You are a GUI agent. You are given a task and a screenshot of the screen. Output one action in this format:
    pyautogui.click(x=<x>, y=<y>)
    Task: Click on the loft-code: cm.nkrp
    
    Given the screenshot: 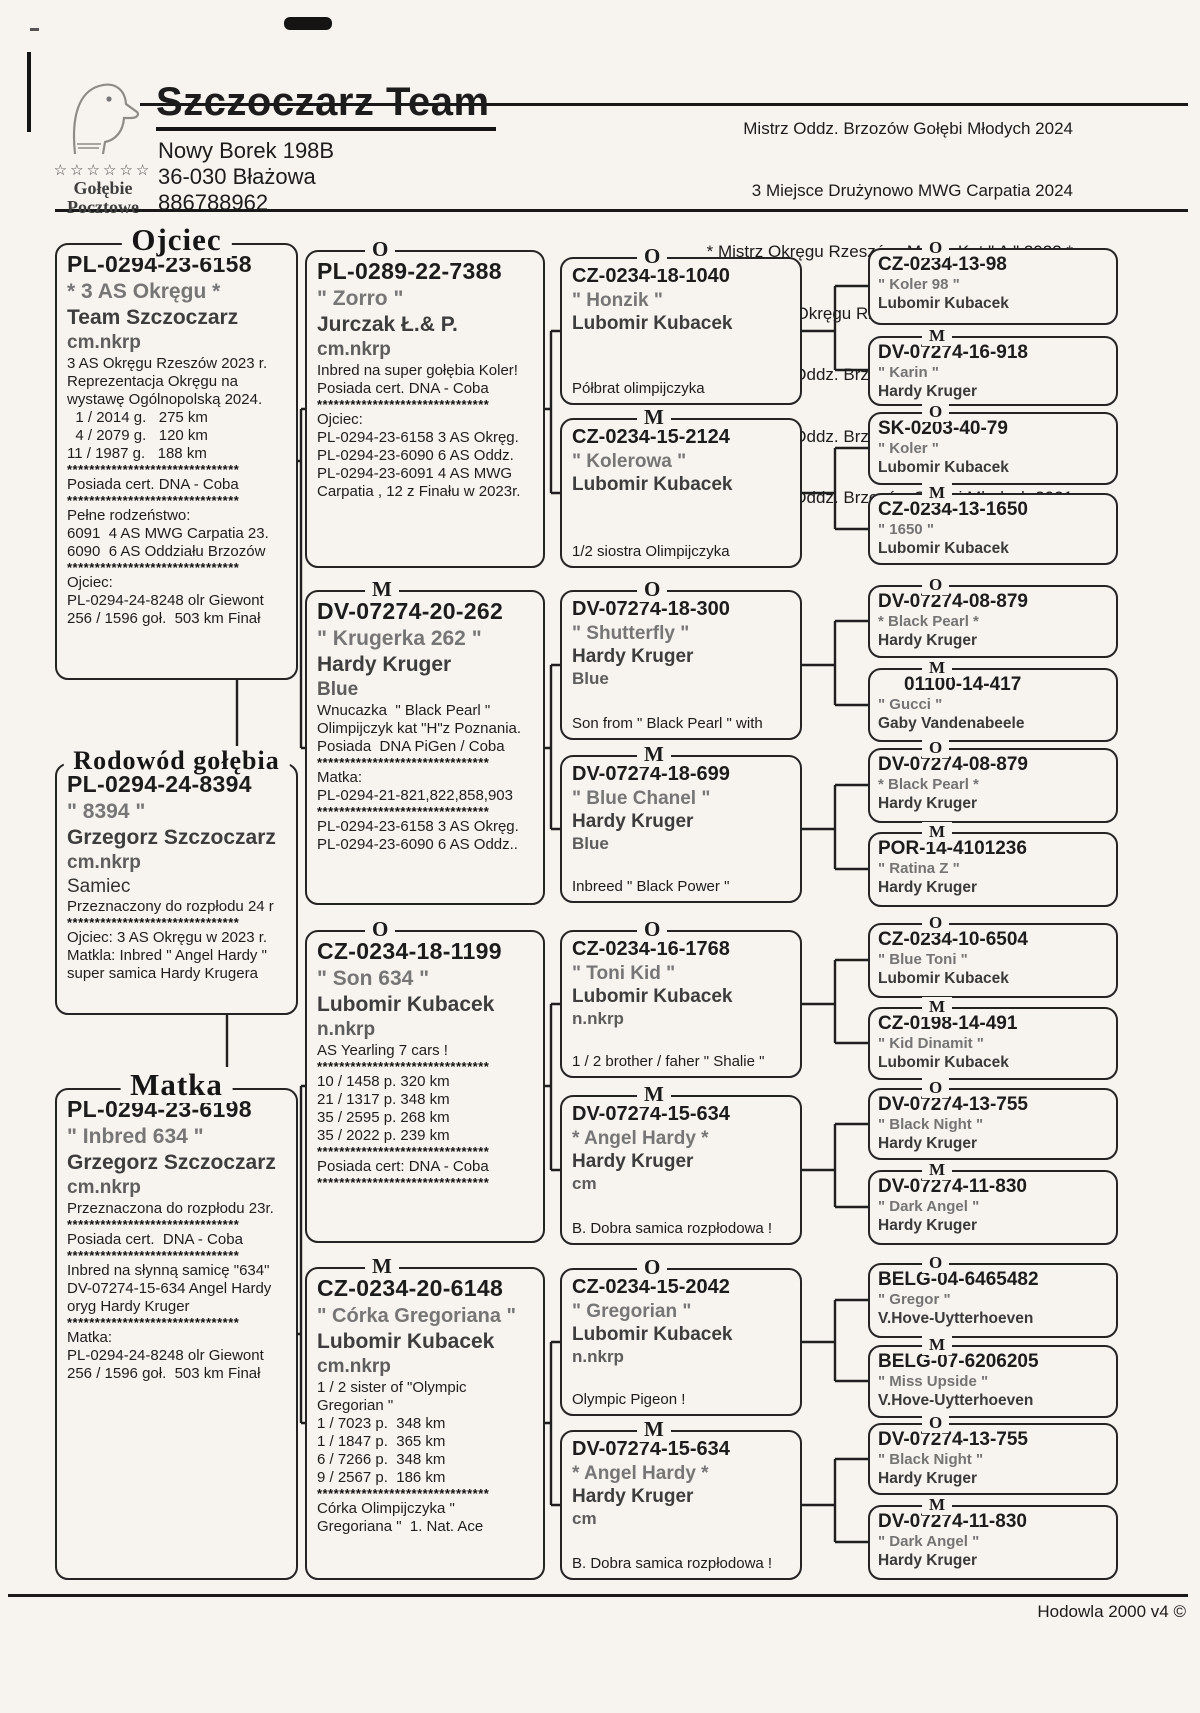 What is the action you would take?
    pyautogui.click(x=354, y=349)
    